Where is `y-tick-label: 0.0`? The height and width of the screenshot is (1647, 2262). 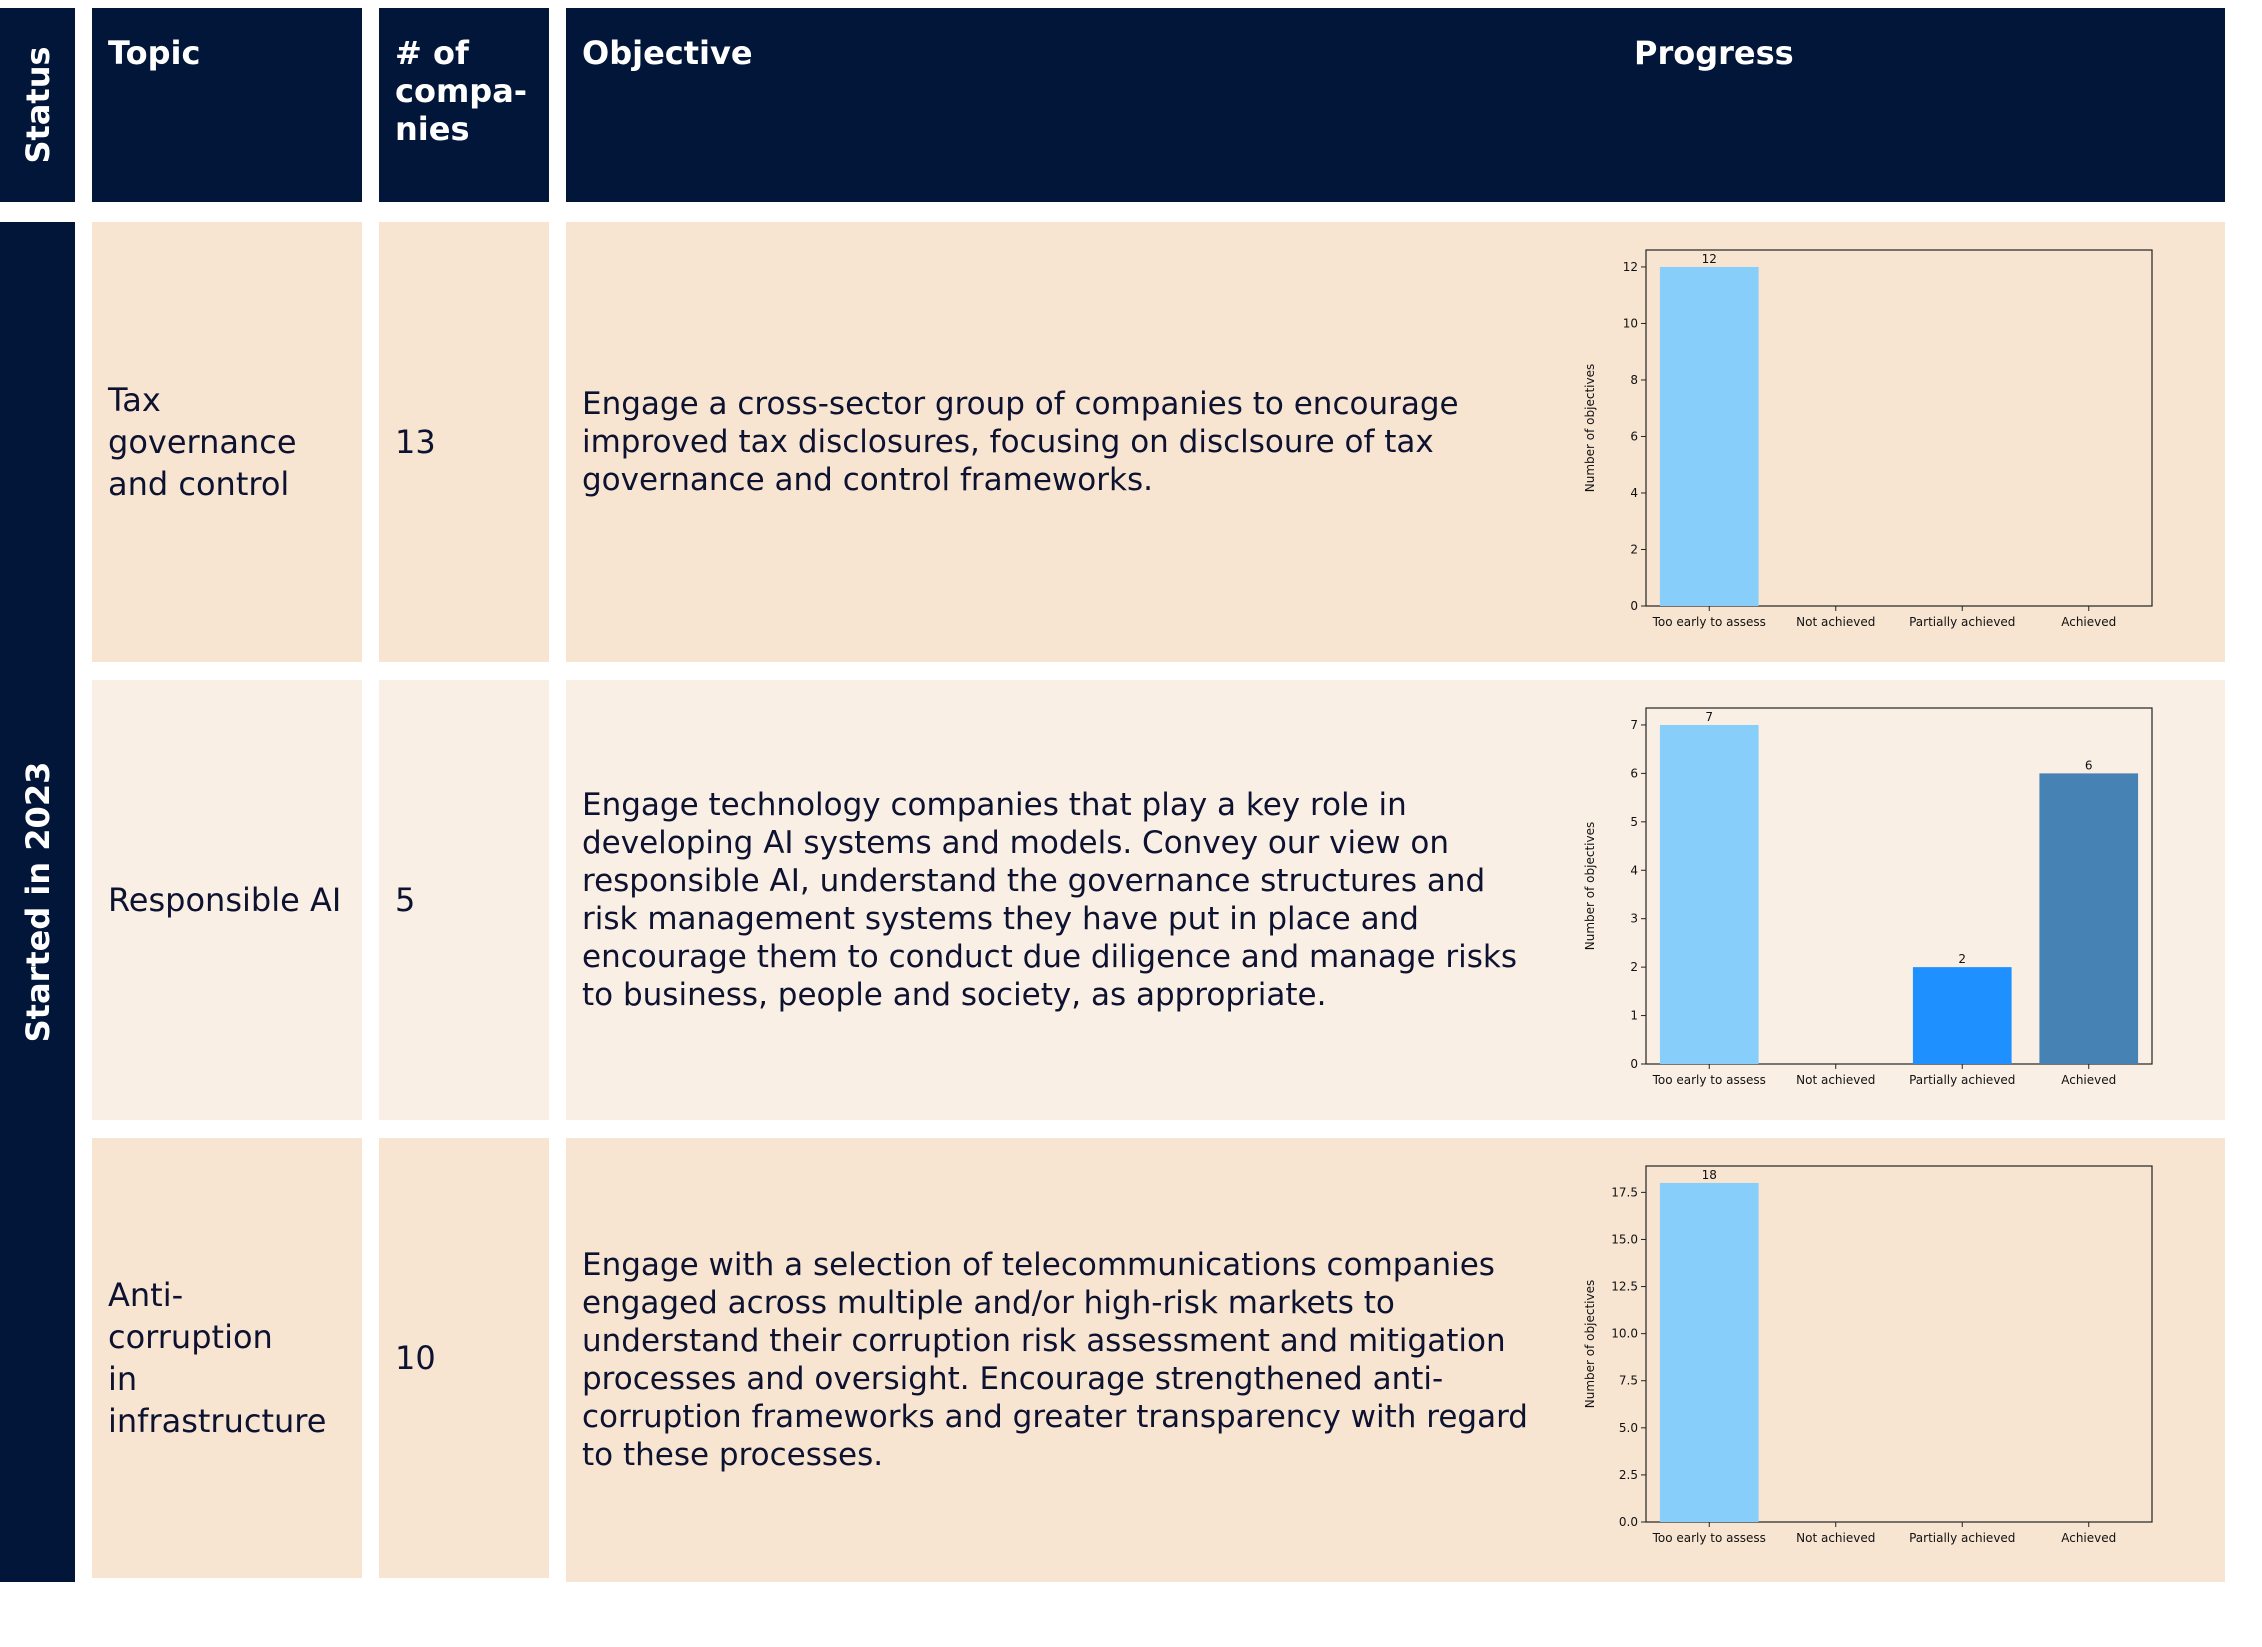
y-tick-label: 0.0 is located at coordinates (1628, 1522).